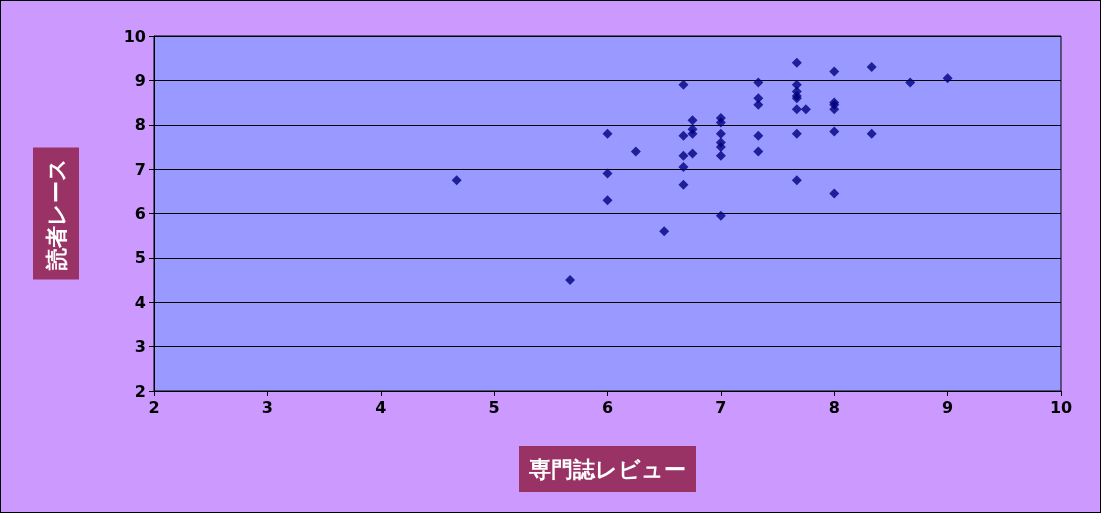 This screenshot has width=1101, height=513. What do you see at coordinates (140, 391) in the screenshot?
I see `y-tick-label: 2` at bounding box center [140, 391].